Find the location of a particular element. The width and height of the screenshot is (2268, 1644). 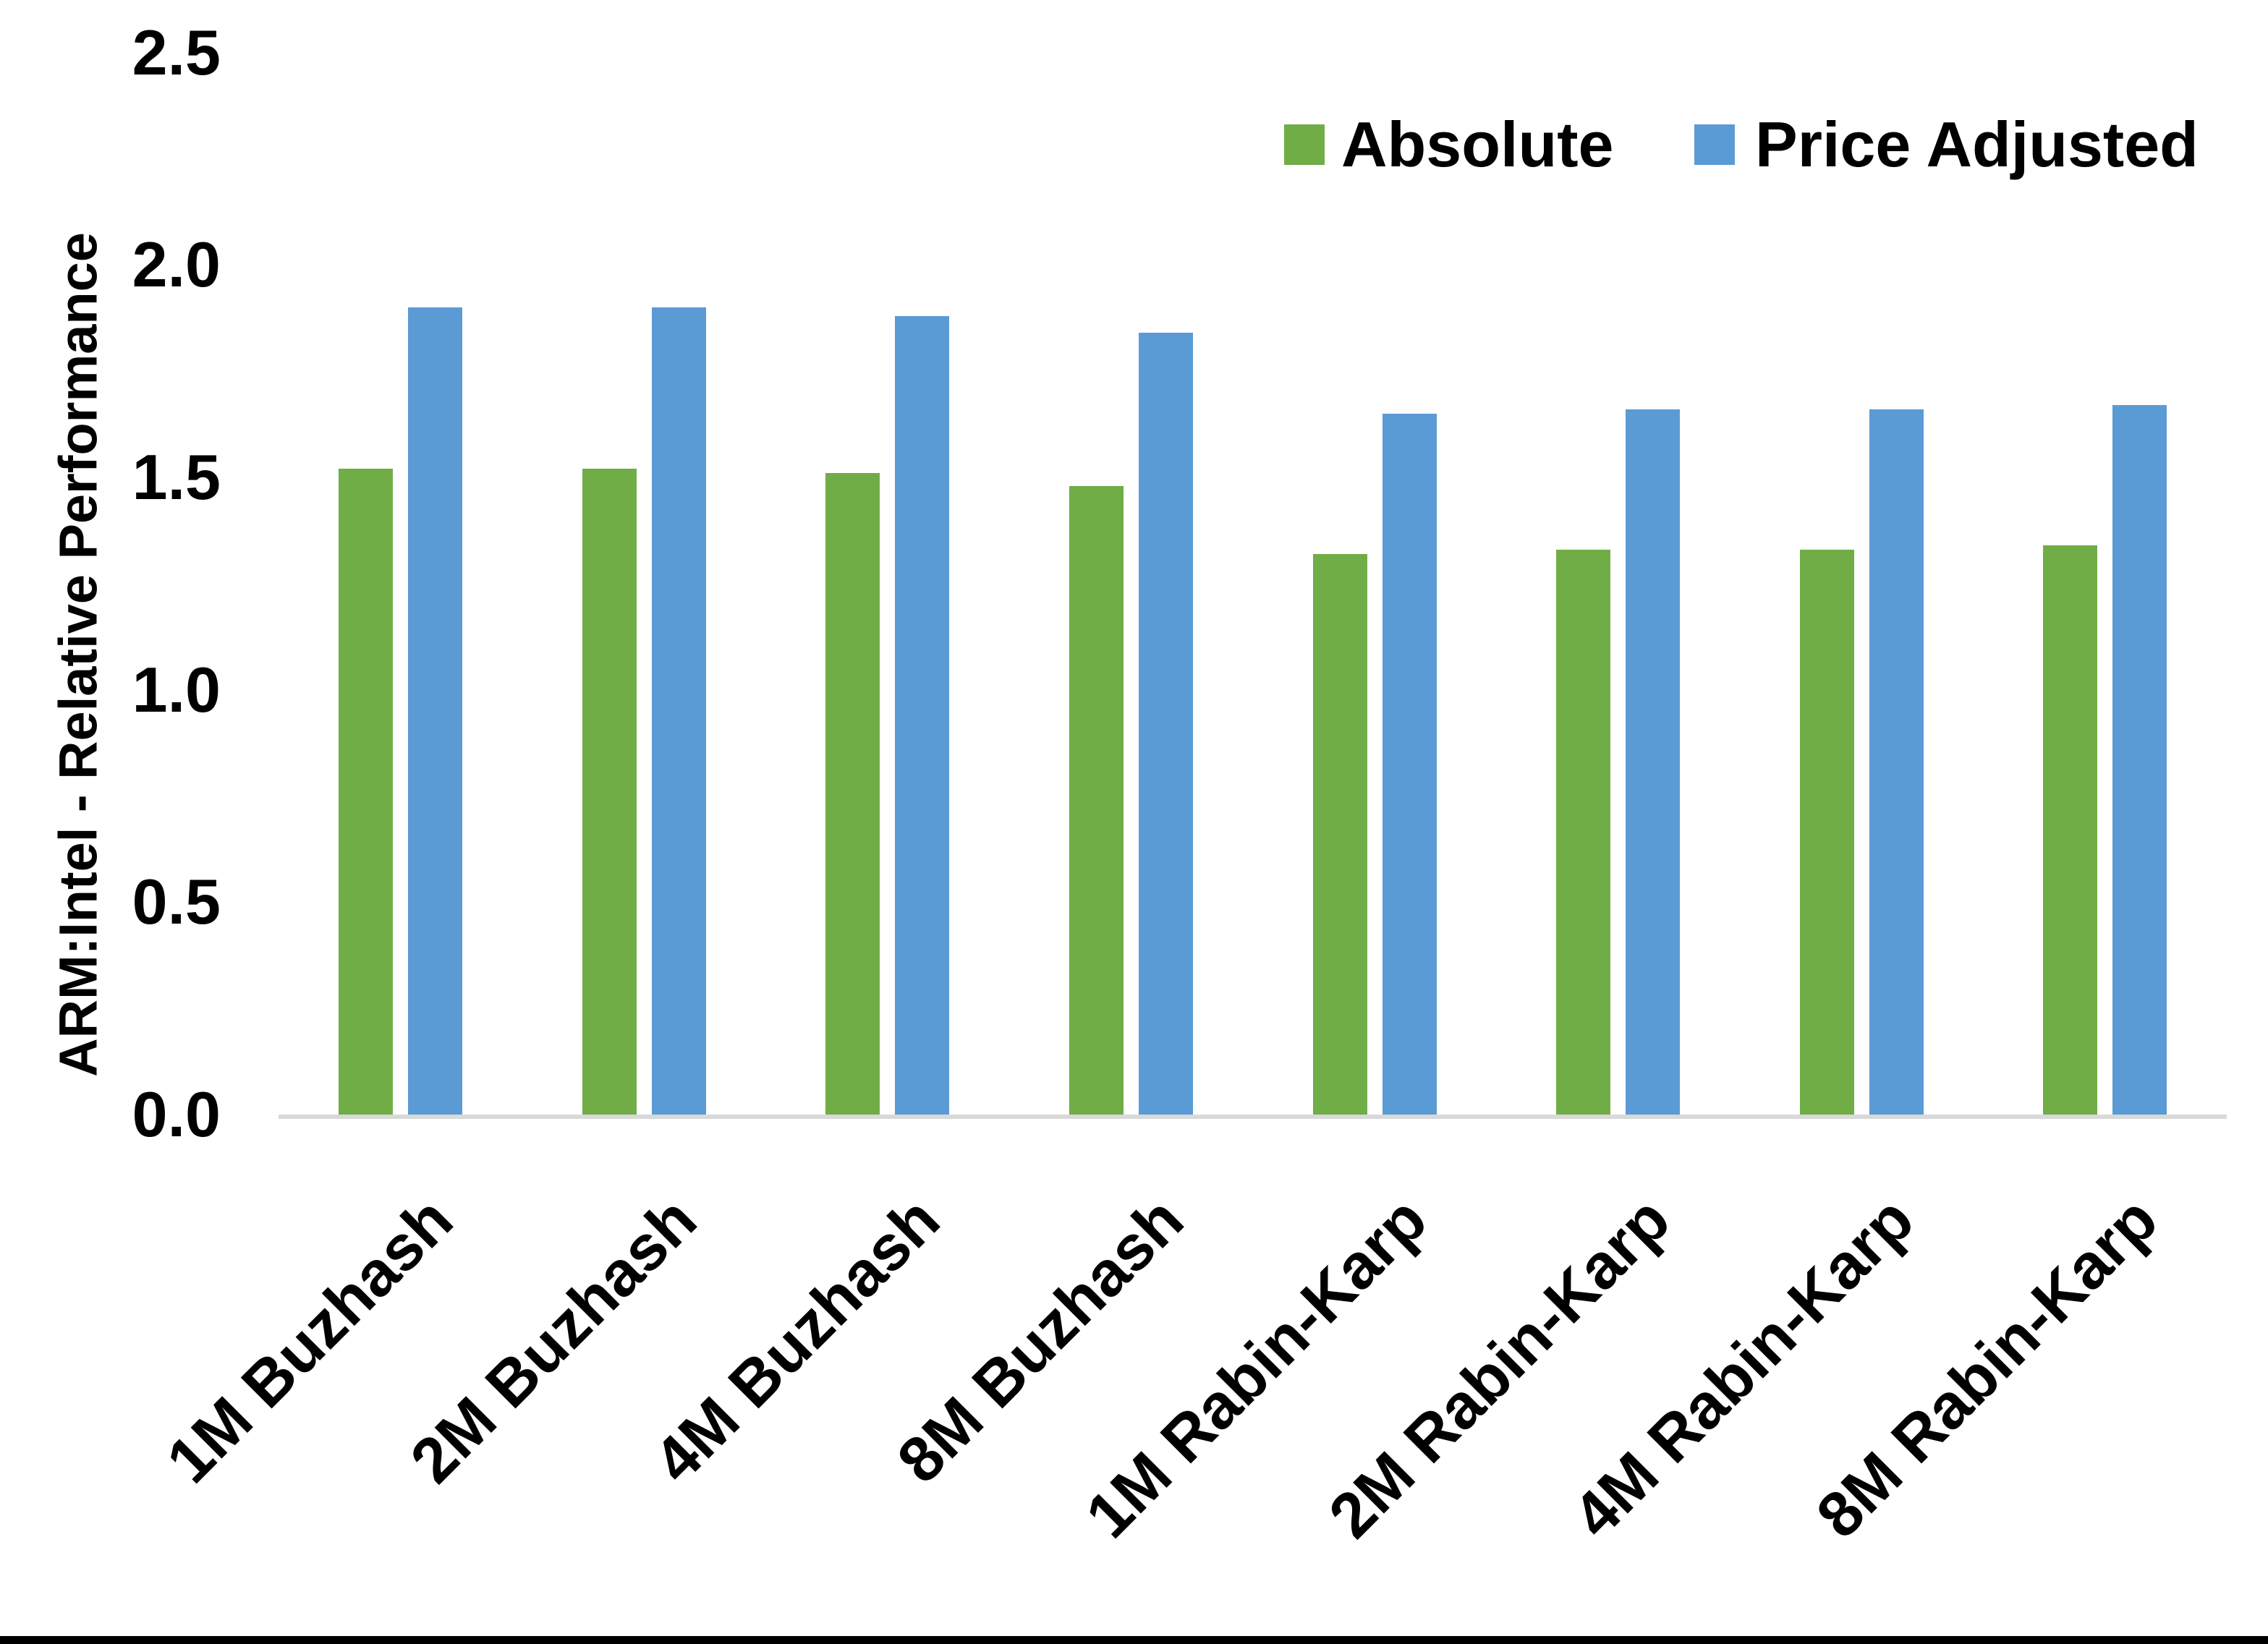

bottom-border-bar is located at coordinates (1134, 1640).